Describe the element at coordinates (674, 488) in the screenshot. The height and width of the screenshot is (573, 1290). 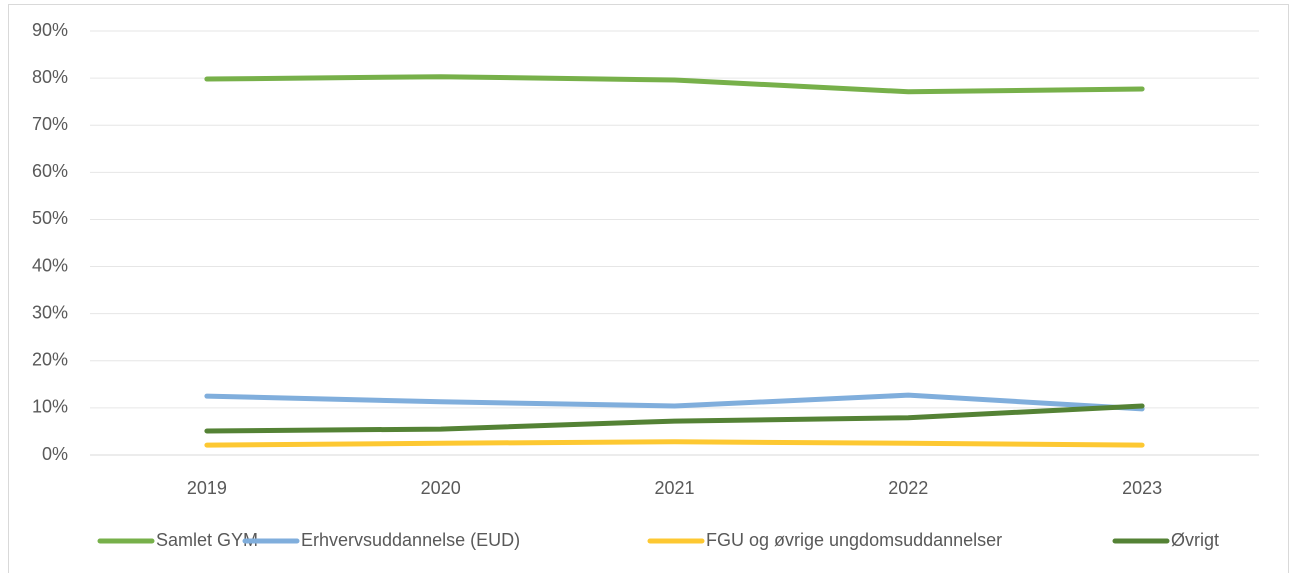
I see `x-tick-label: 2021` at that location.